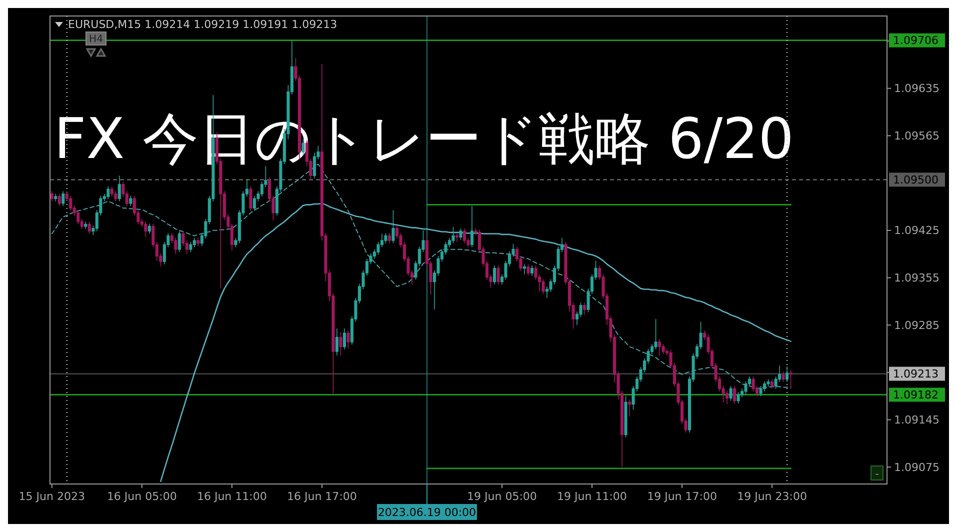  What do you see at coordinates (321, 496) in the screenshot?
I see `x-tick-label: 16 Jun 17:00` at bounding box center [321, 496].